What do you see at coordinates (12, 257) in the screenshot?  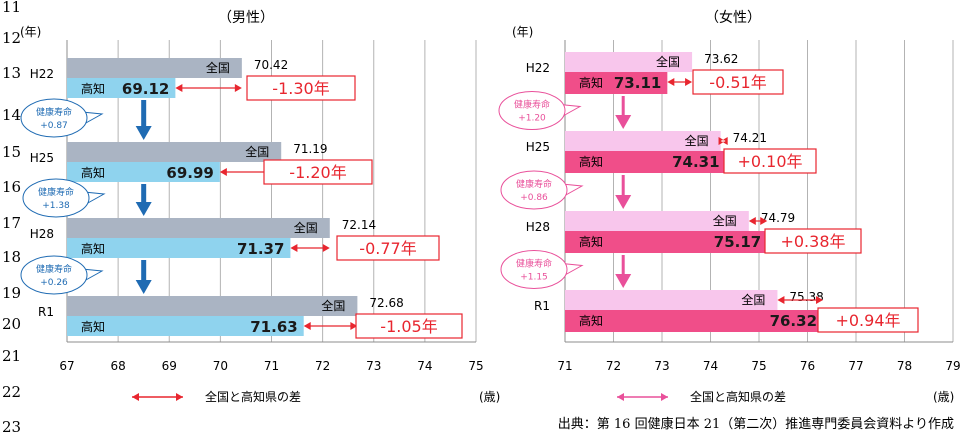 I see `line-number: 18` at bounding box center [12, 257].